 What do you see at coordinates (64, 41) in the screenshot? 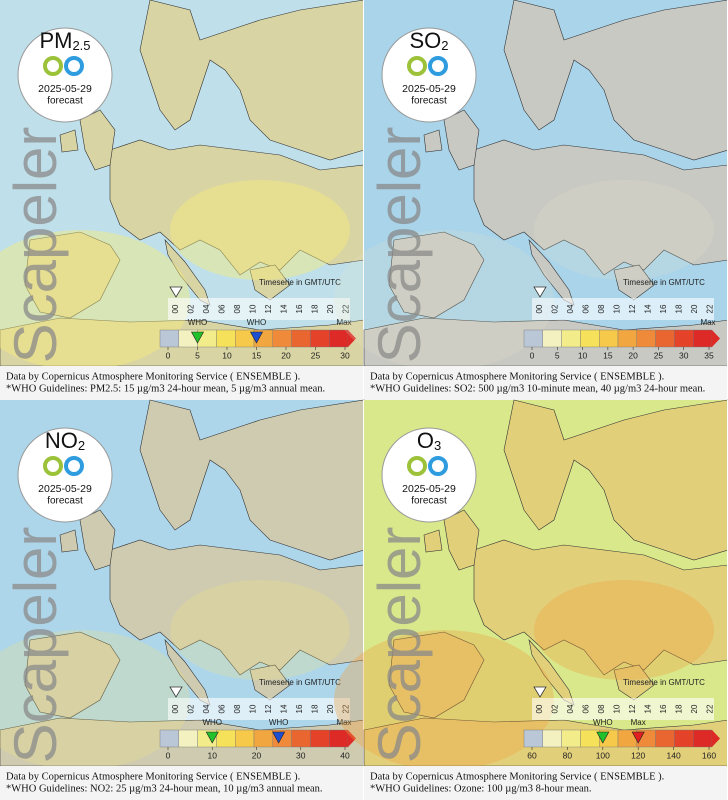
I see `pollutant-title: PM2.5` at bounding box center [64, 41].